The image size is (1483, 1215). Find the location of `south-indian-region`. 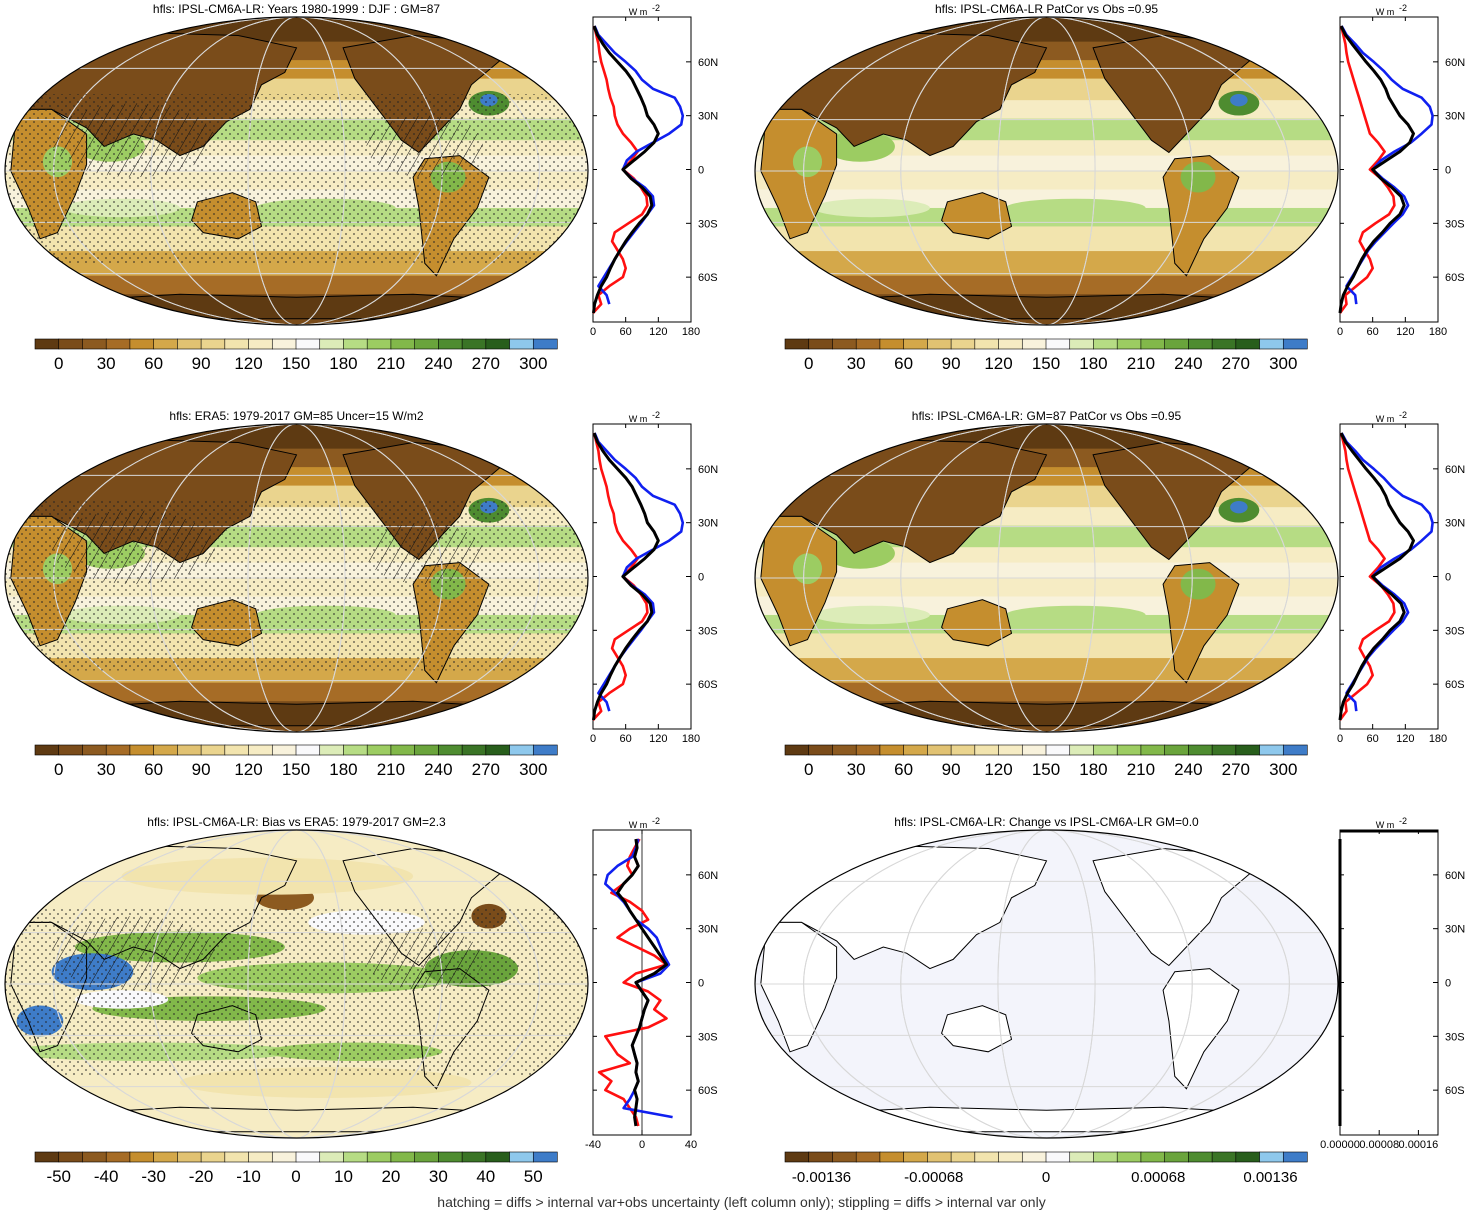

south-indian-region is located at coordinates (871, 615).